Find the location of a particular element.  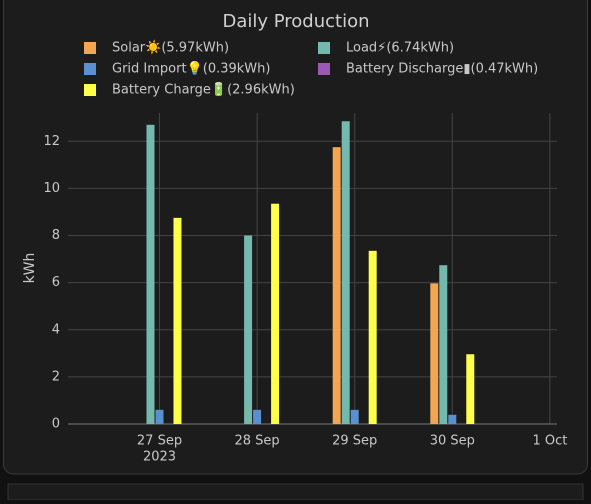

next-card is located at coordinates (295, 492).